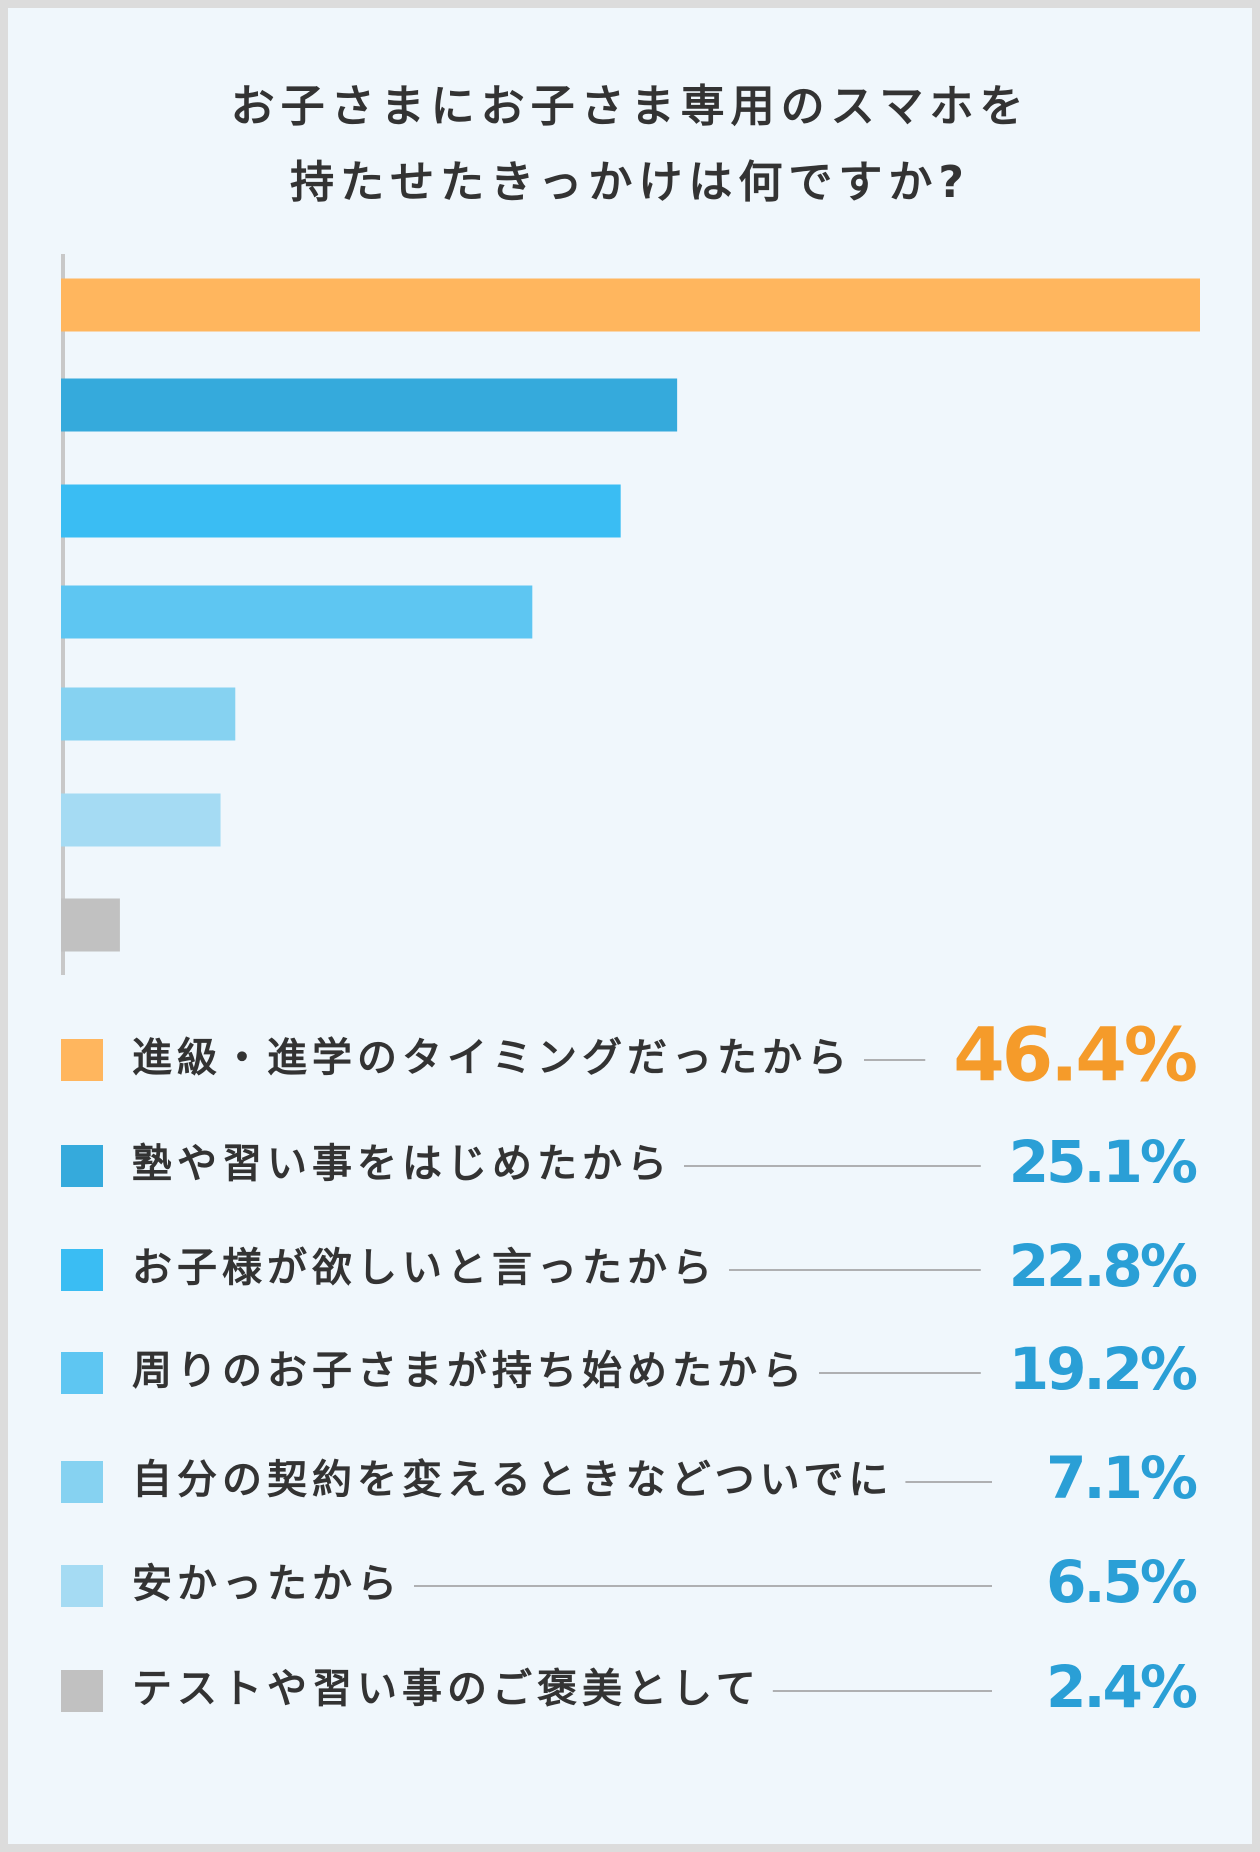 The height and width of the screenshot is (1852, 1260). Describe the element at coordinates (1121, 1687) in the screenshot. I see `value-label: 2.4%` at that location.